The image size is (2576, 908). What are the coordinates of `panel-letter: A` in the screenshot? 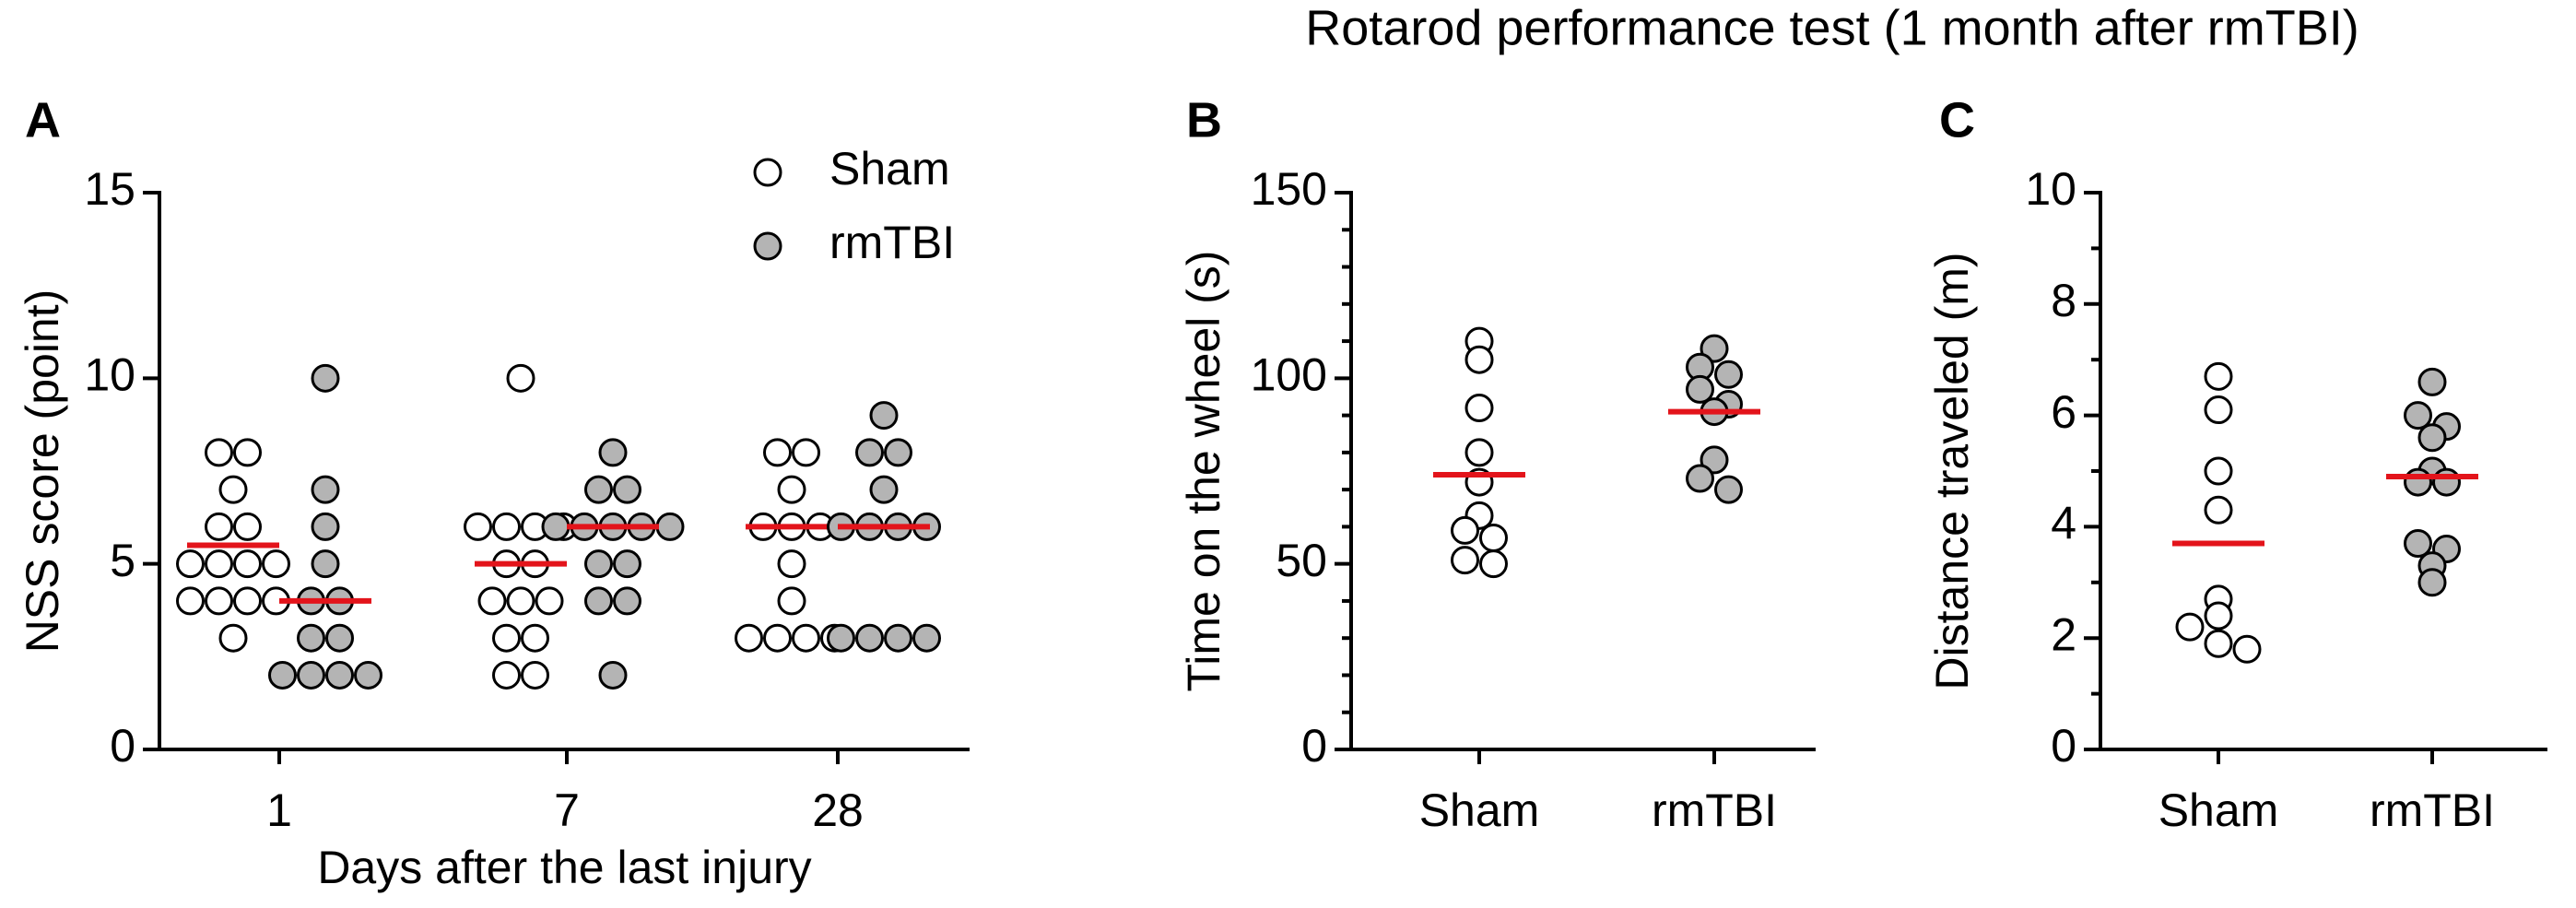 It's located at (43, 119).